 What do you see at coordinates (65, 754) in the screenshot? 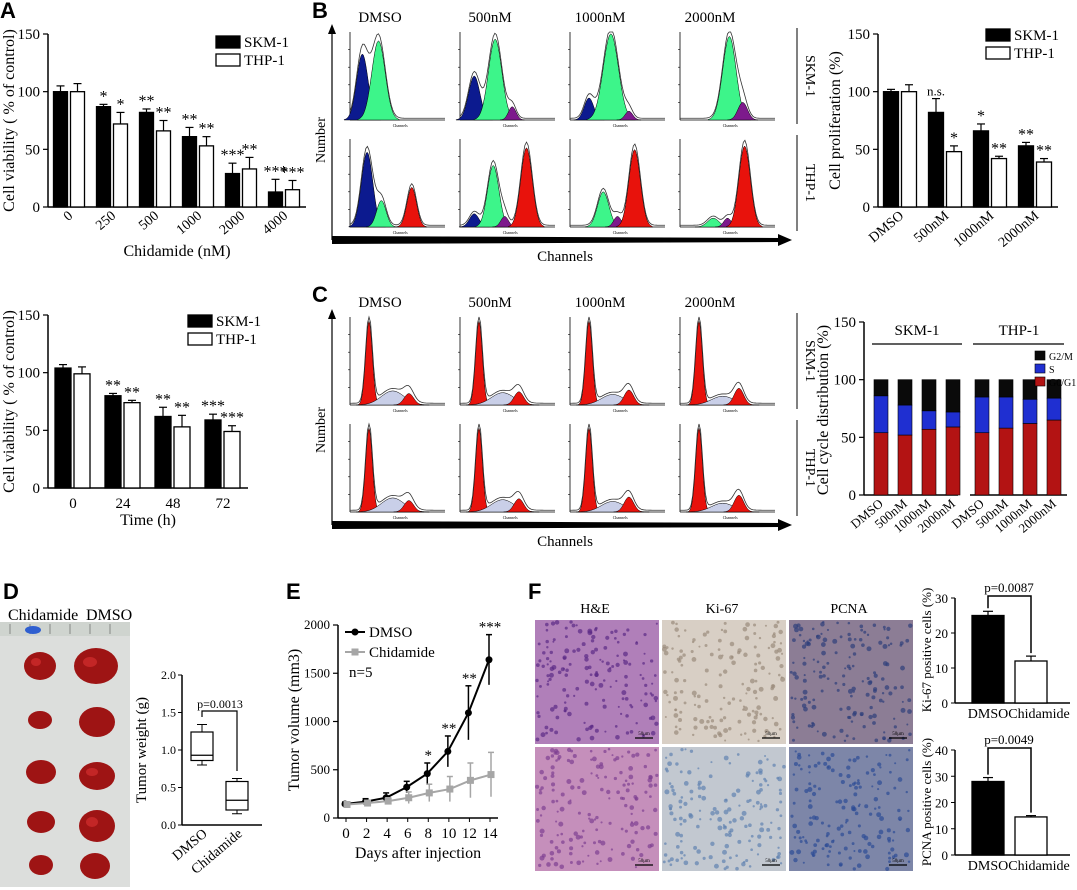
I see `tumor-photo-art` at bounding box center [65, 754].